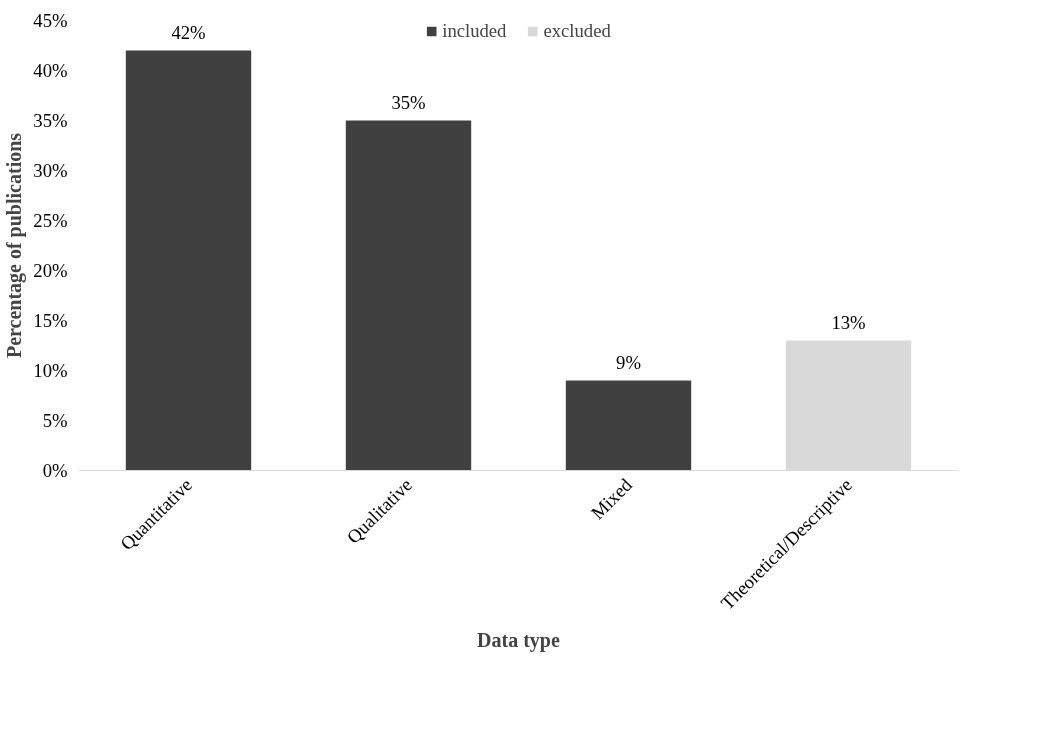 Image resolution: width=1063 pixels, height=754 pixels. What do you see at coordinates (50, 120) in the screenshot?
I see `y-tick-label: 35%` at bounding box center [50, 120].